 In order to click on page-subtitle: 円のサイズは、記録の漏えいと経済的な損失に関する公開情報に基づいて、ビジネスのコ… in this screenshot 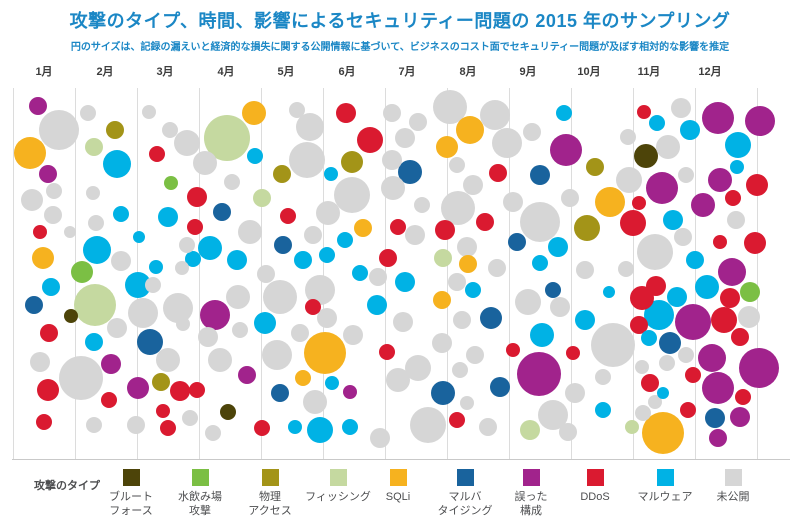, I will do `click(400, 47)`.